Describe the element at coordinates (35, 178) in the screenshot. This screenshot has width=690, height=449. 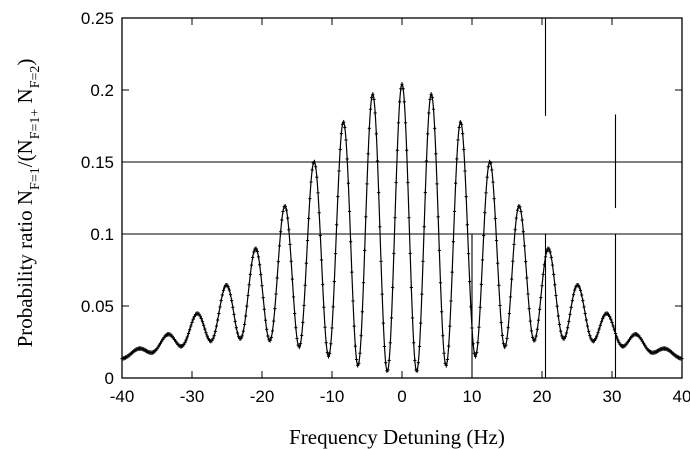
I see `y-axis-title-sub1: F=1` at that location.